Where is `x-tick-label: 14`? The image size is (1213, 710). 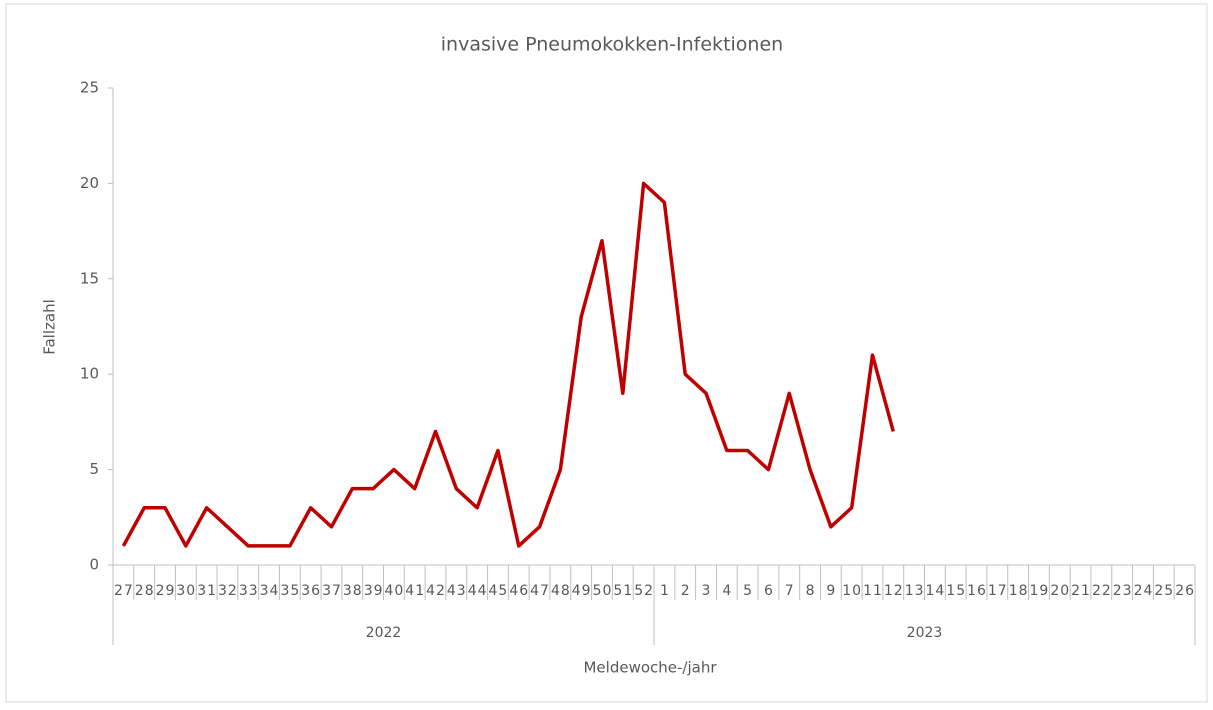 x-tick-label: 14 is located at coordinates (935, 591).